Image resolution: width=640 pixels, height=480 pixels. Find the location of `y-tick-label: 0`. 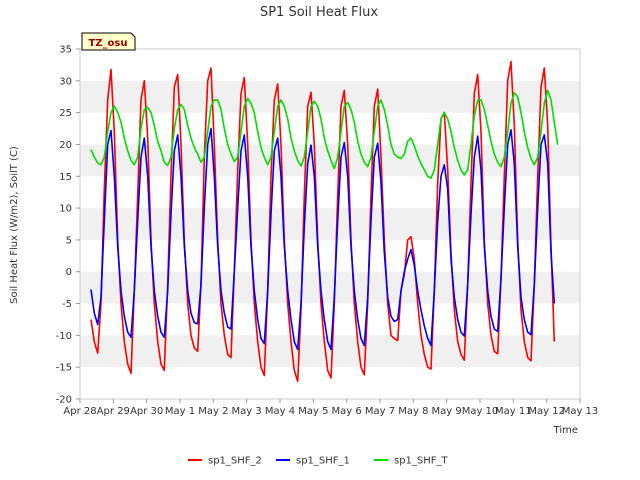

y-tick-label: 0 is located at coordinates (69, 272).